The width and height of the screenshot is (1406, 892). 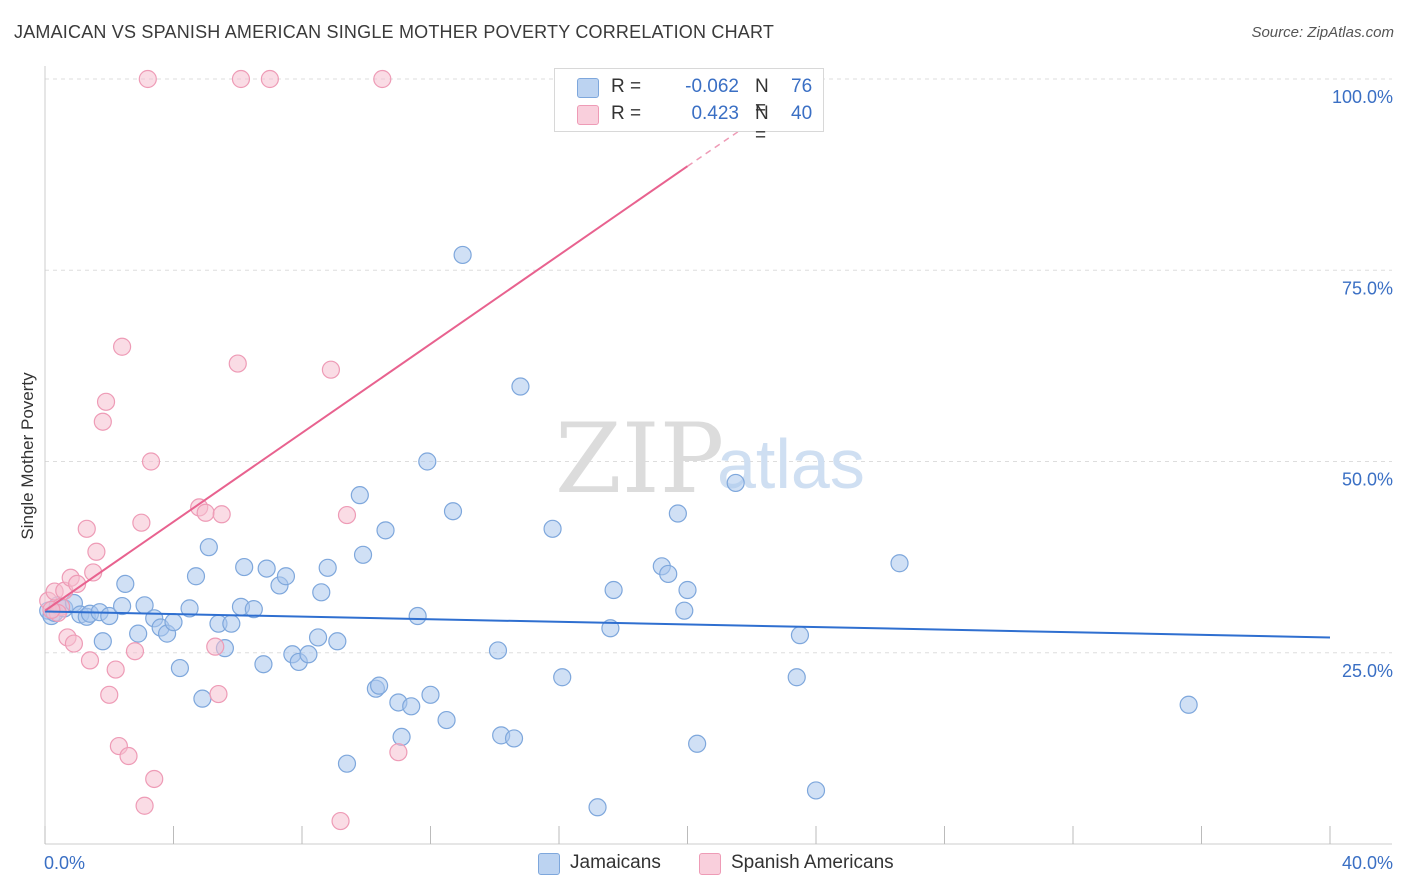 I want to click on legend-n-value: 40, so click(x=802, y=113).